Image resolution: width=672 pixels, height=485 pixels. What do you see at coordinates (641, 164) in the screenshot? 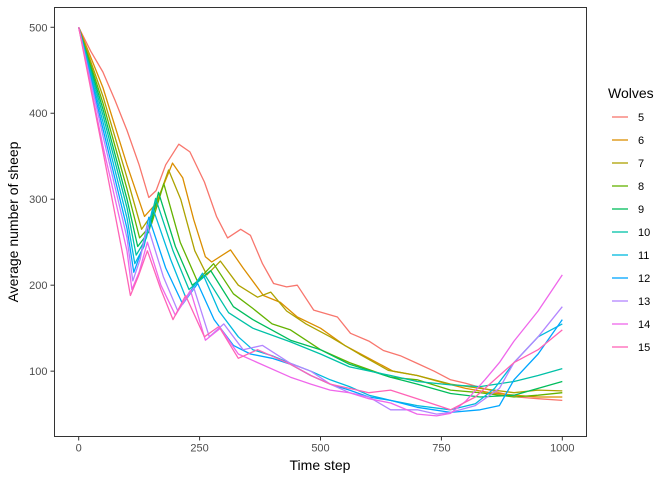
I see `legend-label: 7` at bounding box center [641, 164].